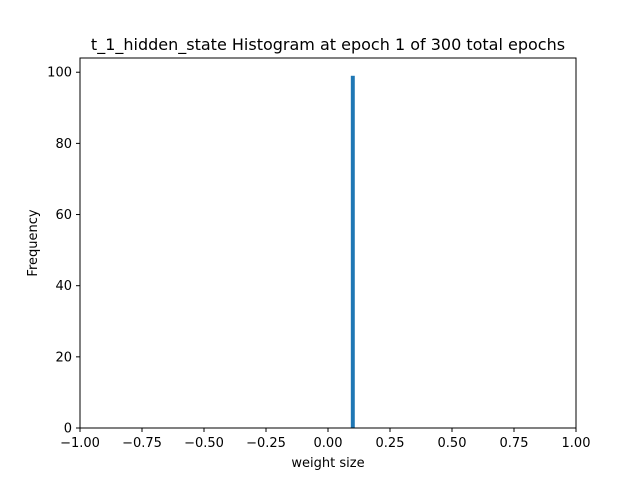 This screenshot has width=640, height=480. I want to click on x-tick-label: −0.25, so click(266, 443).